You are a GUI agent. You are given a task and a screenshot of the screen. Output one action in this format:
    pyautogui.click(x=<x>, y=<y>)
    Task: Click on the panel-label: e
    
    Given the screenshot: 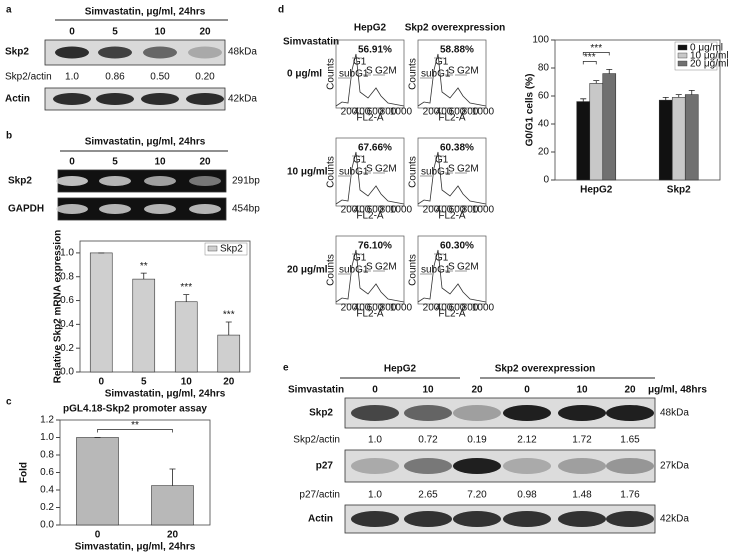 What is the action you would take?
    pyautogui.click(x=286, y=368)
    